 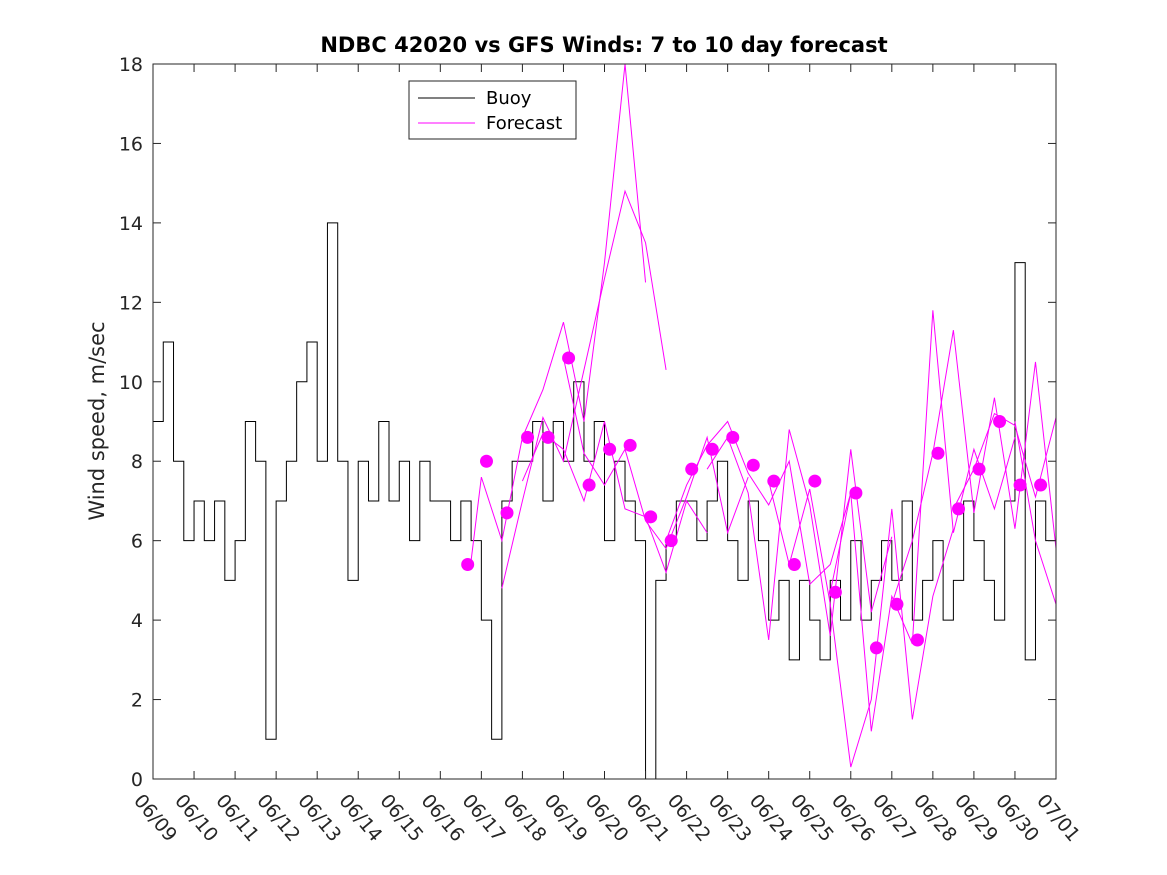 What do you see at coordinates (509, 98) in the screenshot?
I see `legend-label-buoy: Buoy` at bounding box center [509, 98].